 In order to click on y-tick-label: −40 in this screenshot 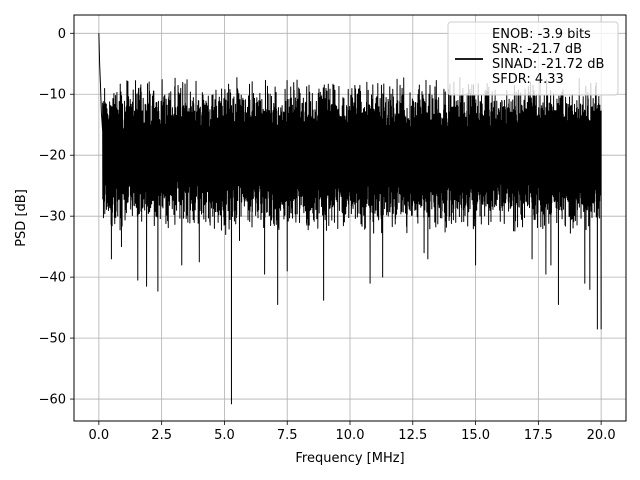, I will do `click(52, 278)`.